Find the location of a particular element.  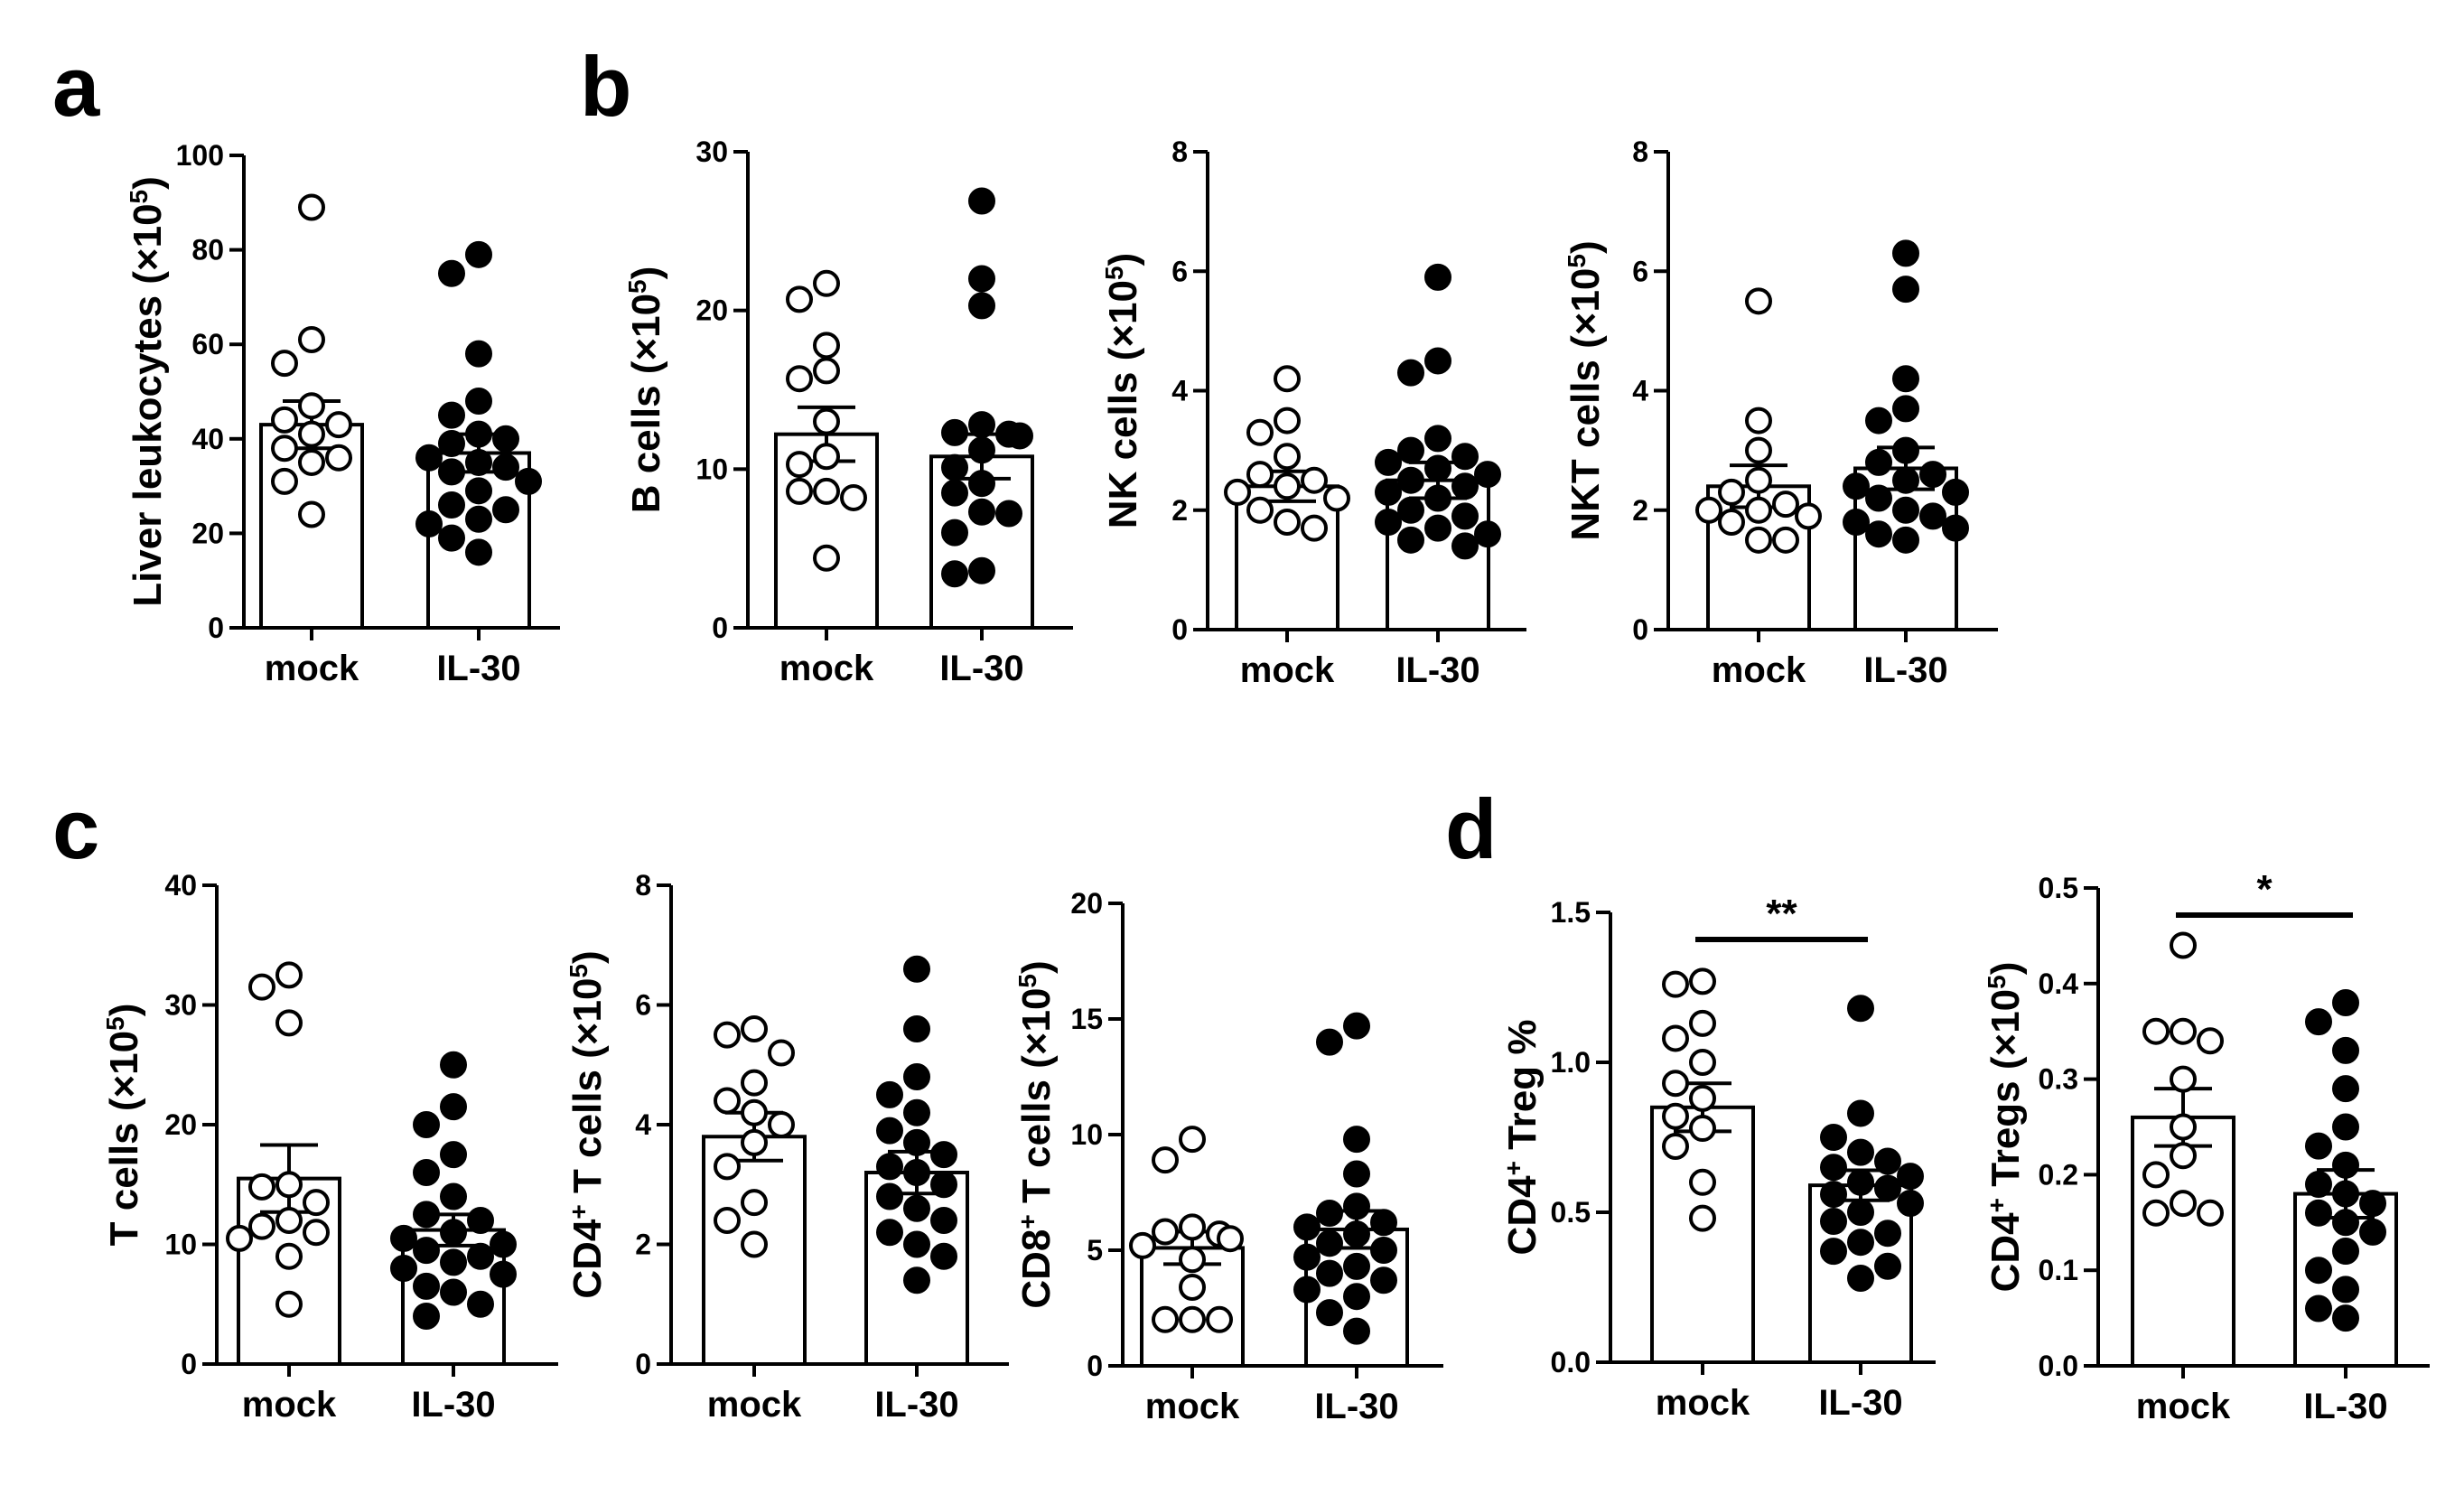

y-tick-label: 0.2 is located at coordinates (2058, 1174).